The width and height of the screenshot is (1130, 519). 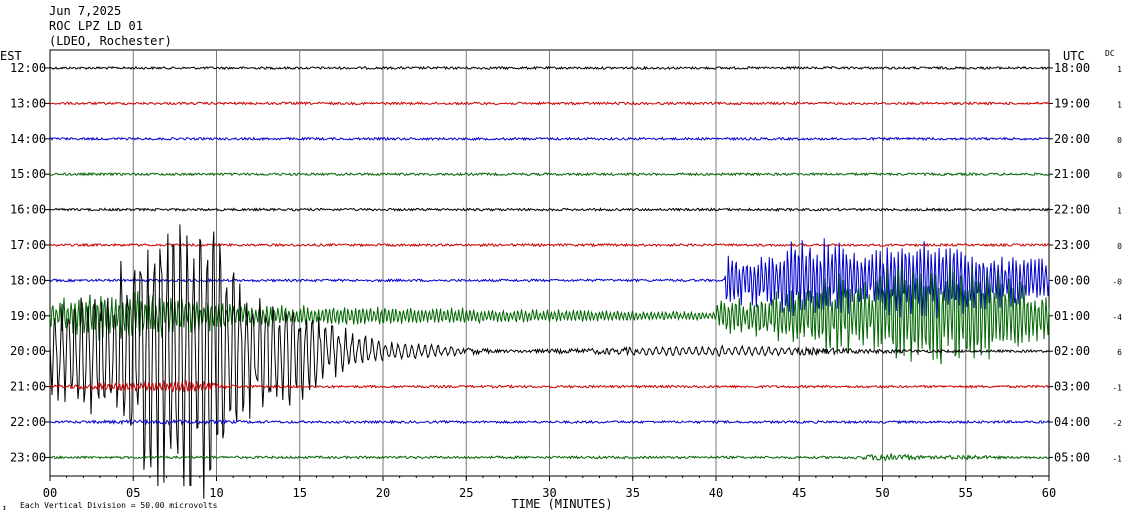 What do you see at coordinates (85, 11) in the screenshot?
I see `chart-title-date: Jun 7,2025` at bounding box center [85, 11].